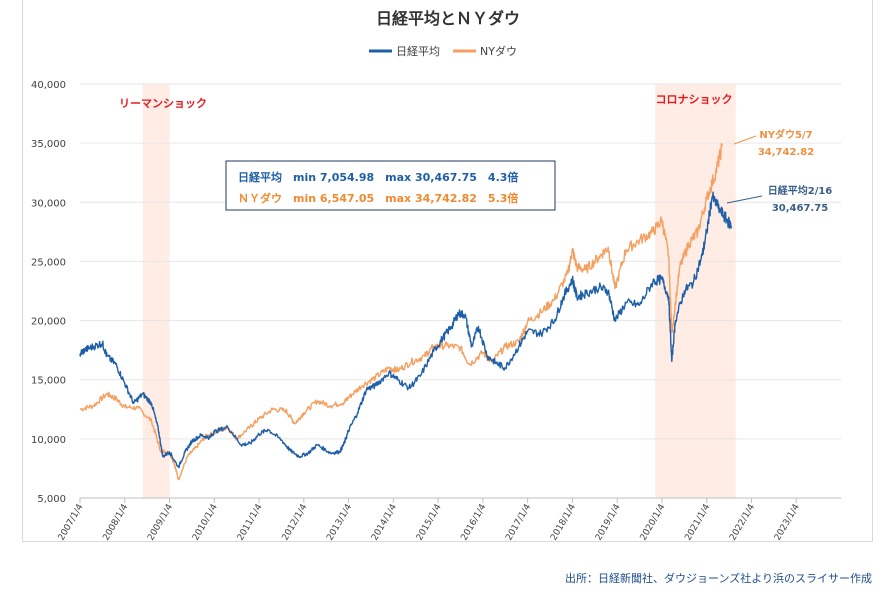 The width and height of the screenshot is (895, 596). What do you see at coordinates (608, 522) in the screenshot?
I see `x-tick-label: 2019/1/4` at bounding box center [608, 522].